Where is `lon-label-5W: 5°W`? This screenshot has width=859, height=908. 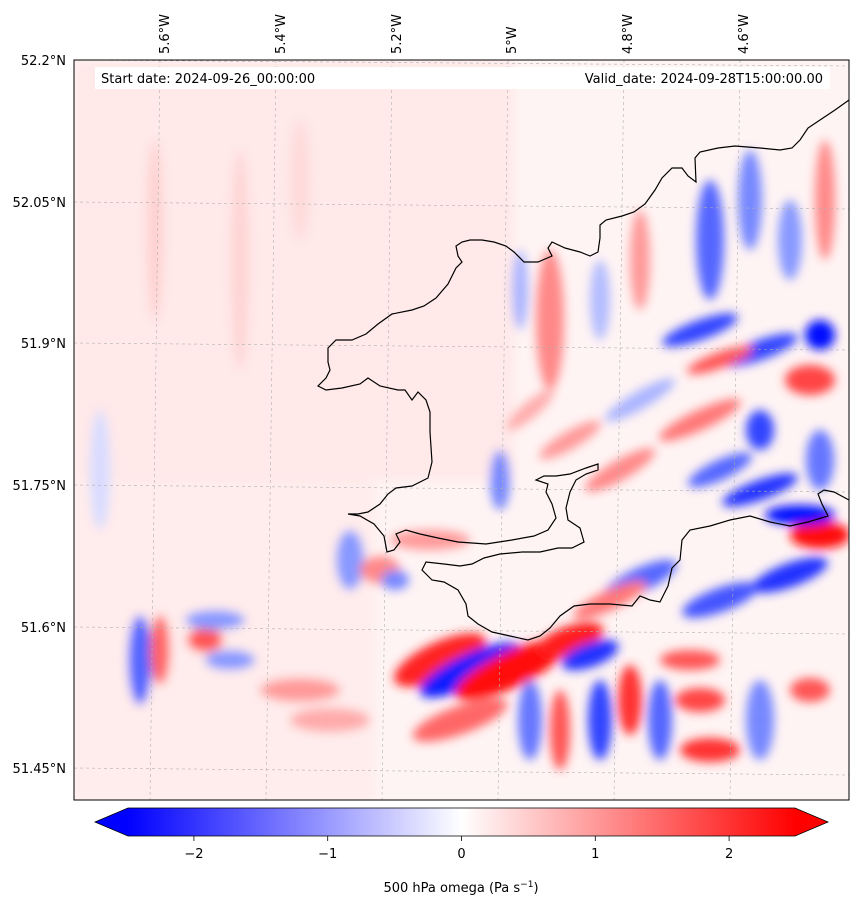 lon-label-5W: 5°W is located at coordinates (512, 40).